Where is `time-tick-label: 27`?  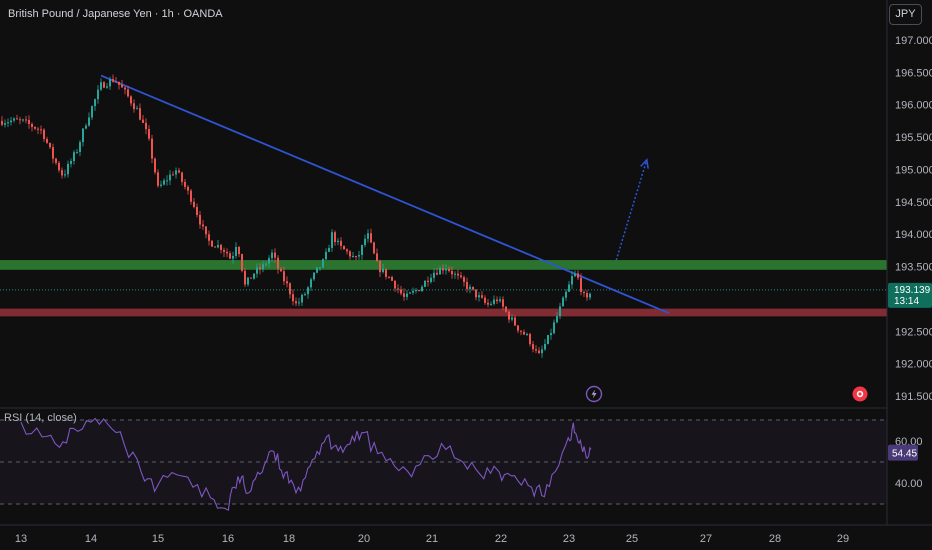
time-tick-label: 27 is located at coordinates (706, 539).